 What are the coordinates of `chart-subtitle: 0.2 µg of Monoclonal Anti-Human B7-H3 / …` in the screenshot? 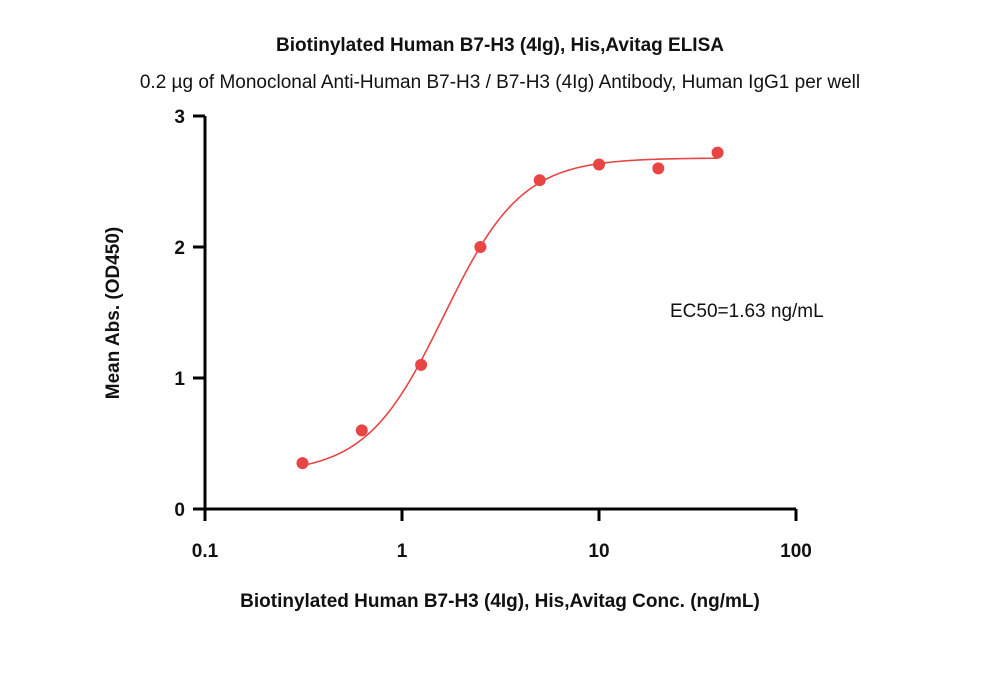 It's located at (500, 82).